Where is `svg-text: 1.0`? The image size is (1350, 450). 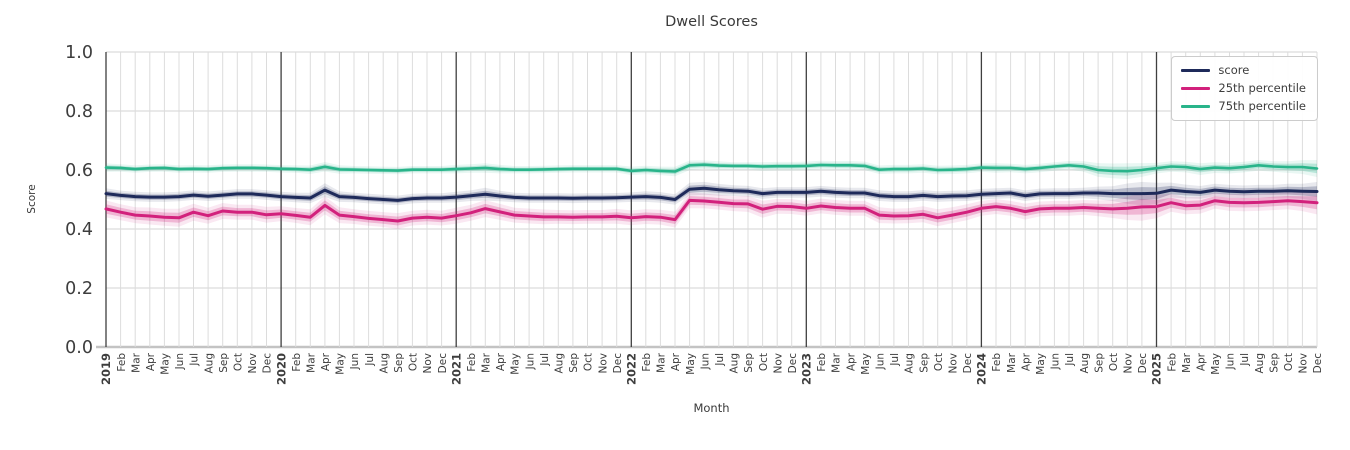
svg-text: 1.0 is located at coordinates (79, 53).